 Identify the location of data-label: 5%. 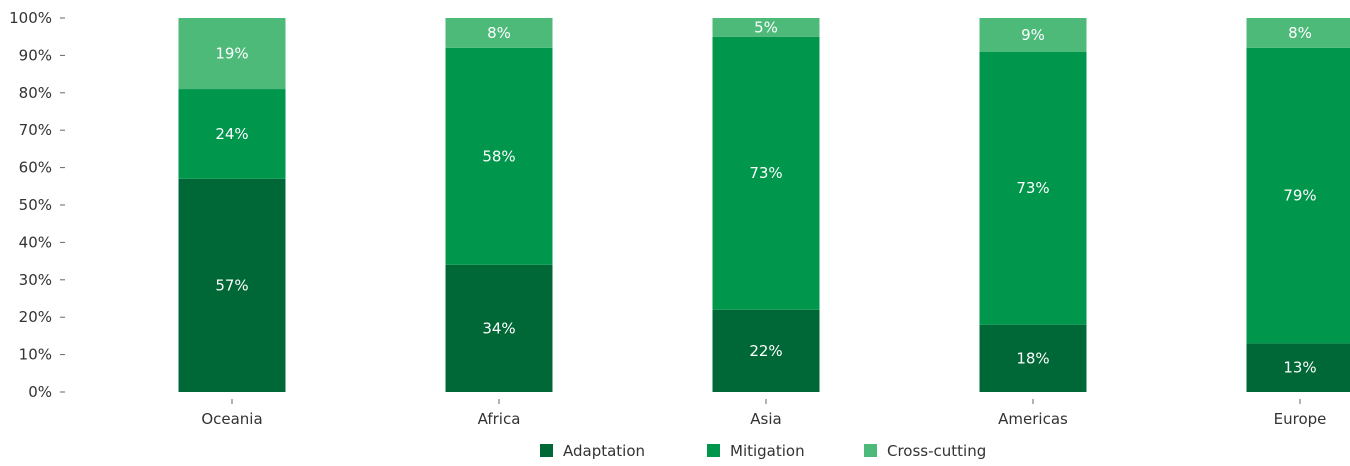
(766, 27).